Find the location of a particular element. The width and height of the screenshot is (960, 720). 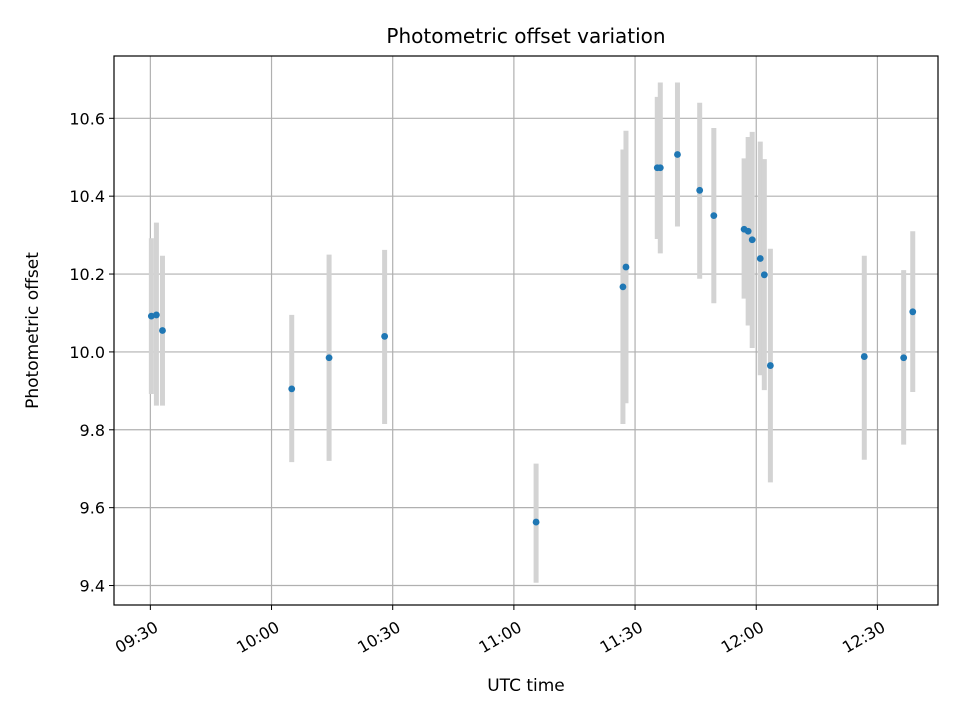

y-tick-label: 9.4 is located at coordinates (92, 586).